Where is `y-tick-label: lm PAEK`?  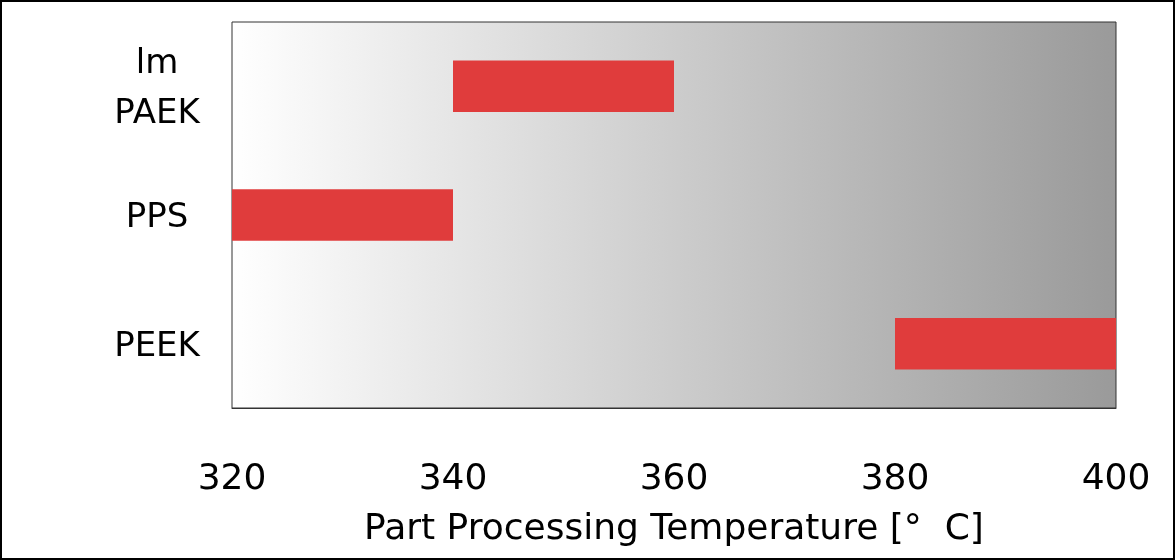
y-tick-label: lm PAEK is located at coordinates (158, 86).